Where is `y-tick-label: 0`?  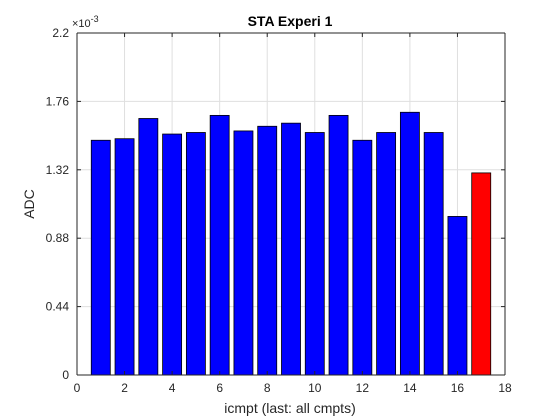 y-tick-label: 0 is located at coordinates (65, 375).